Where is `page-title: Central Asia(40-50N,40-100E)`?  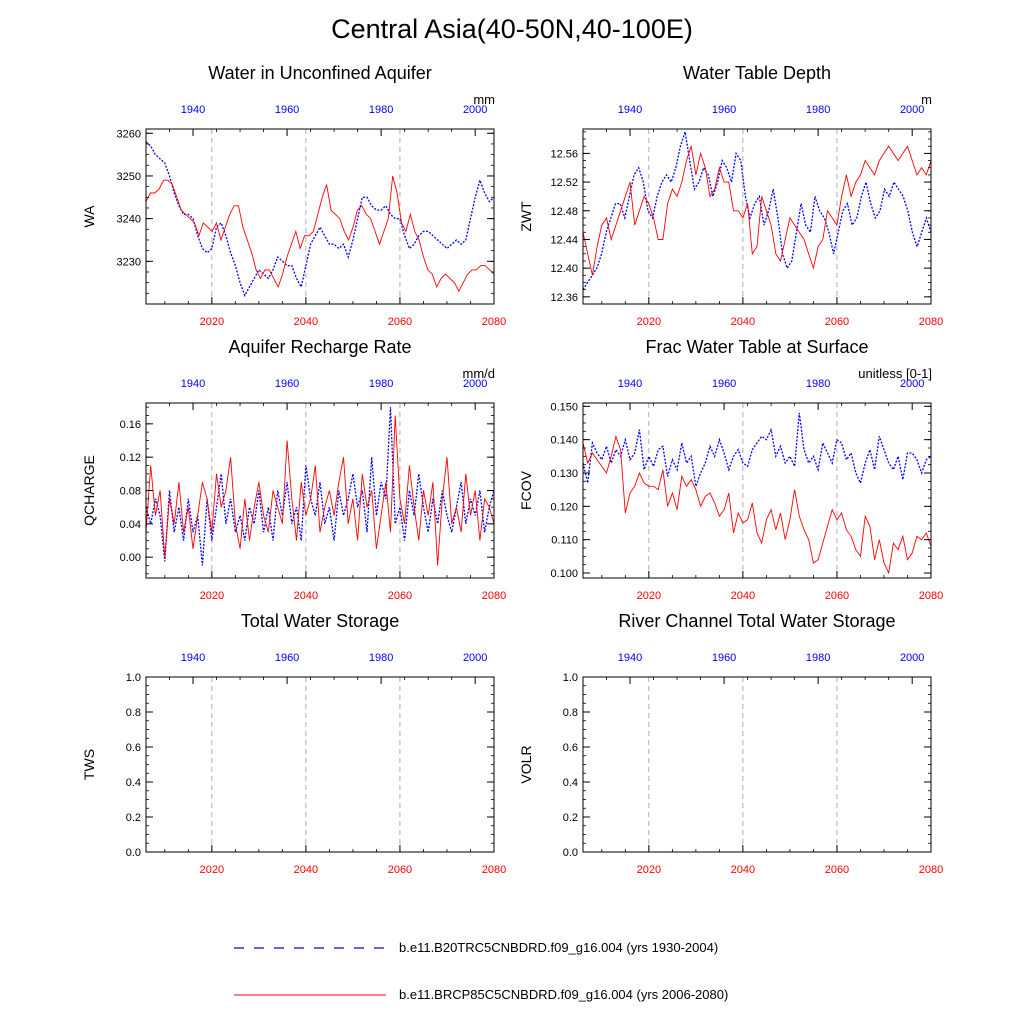
page-title: Central Asia(40-50N,40-100E) is located at coordinates (512, 29).